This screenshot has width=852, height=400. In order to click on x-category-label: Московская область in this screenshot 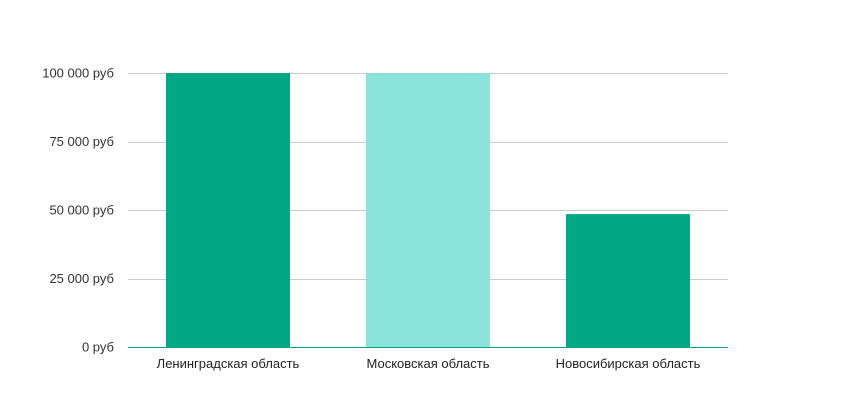, I will do `click(427, 363)`.